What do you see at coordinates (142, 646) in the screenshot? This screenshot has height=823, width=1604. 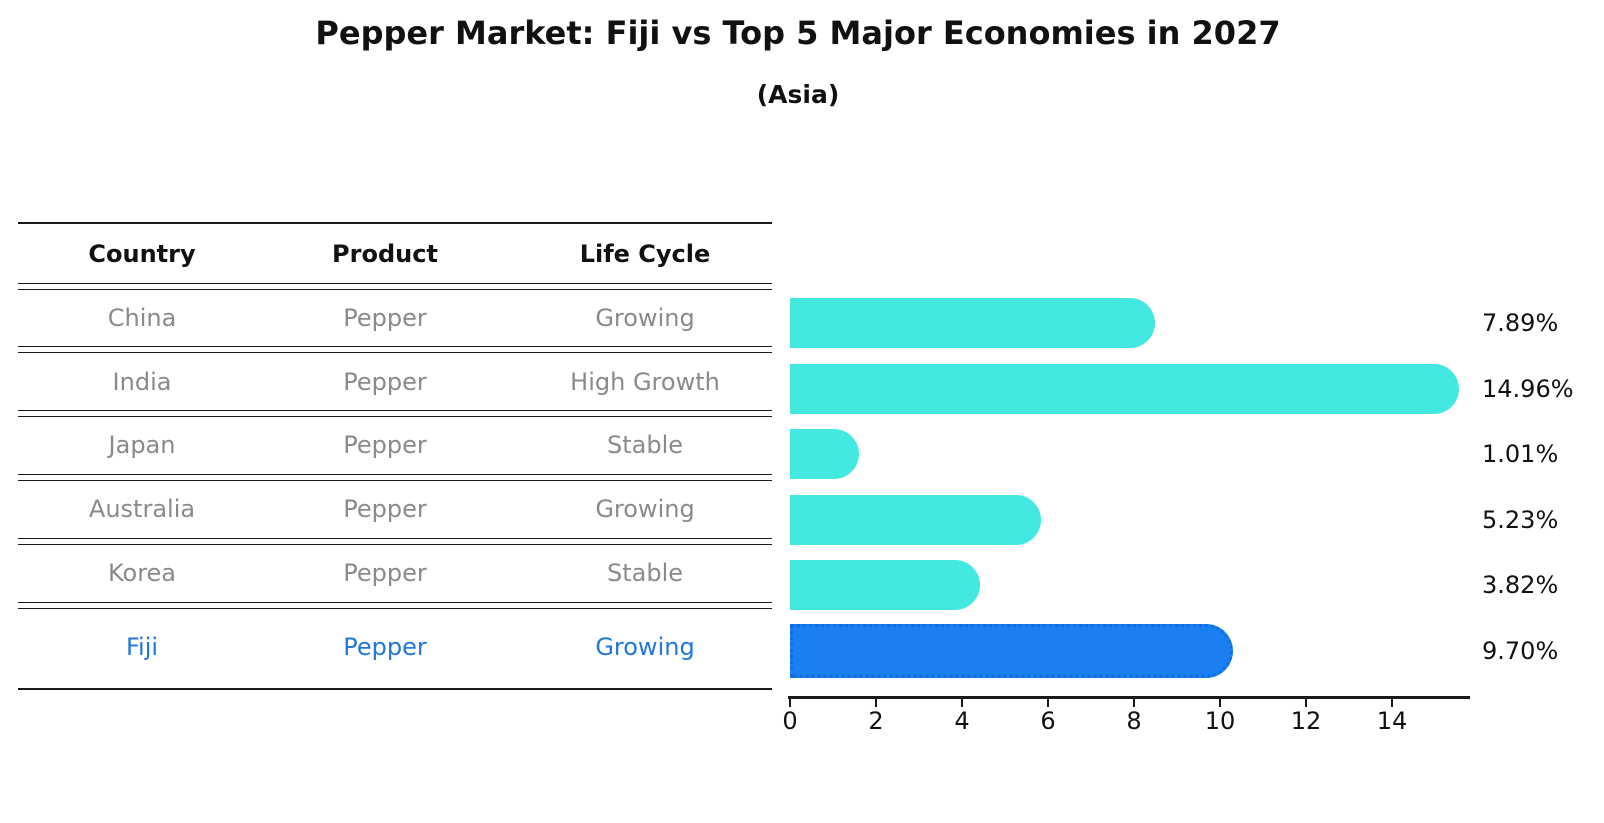 I see `table-cell-country: Fiji` at bounding box center [142, 646].